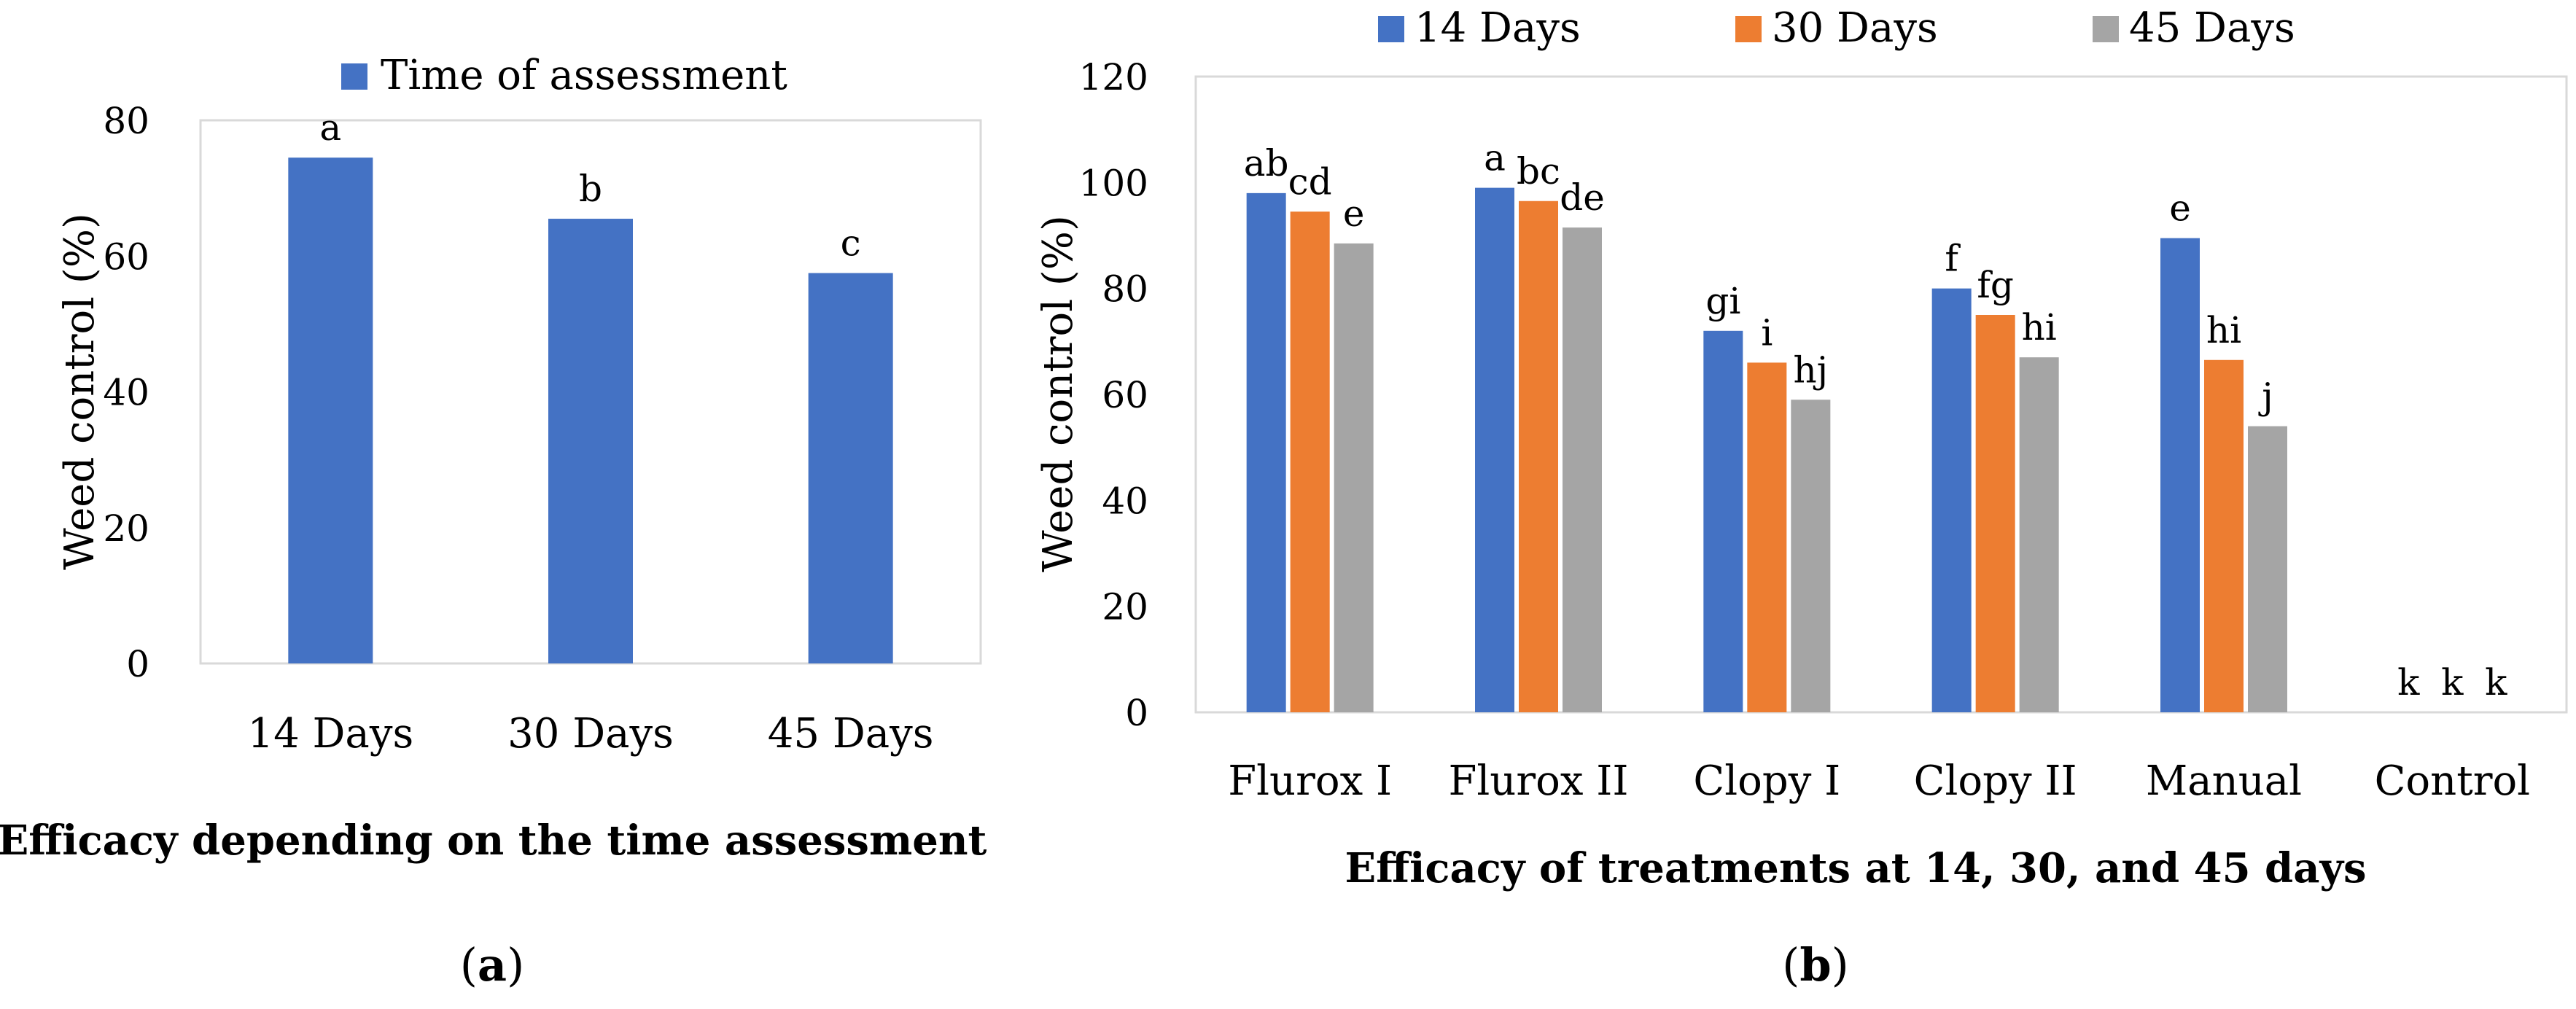 The image size is (2576, 1009). Describe the element at coordinates (851, 243) in the screenshot. I see `chart-a-bar-label-45-days-time-of-assessment: c` at that location.